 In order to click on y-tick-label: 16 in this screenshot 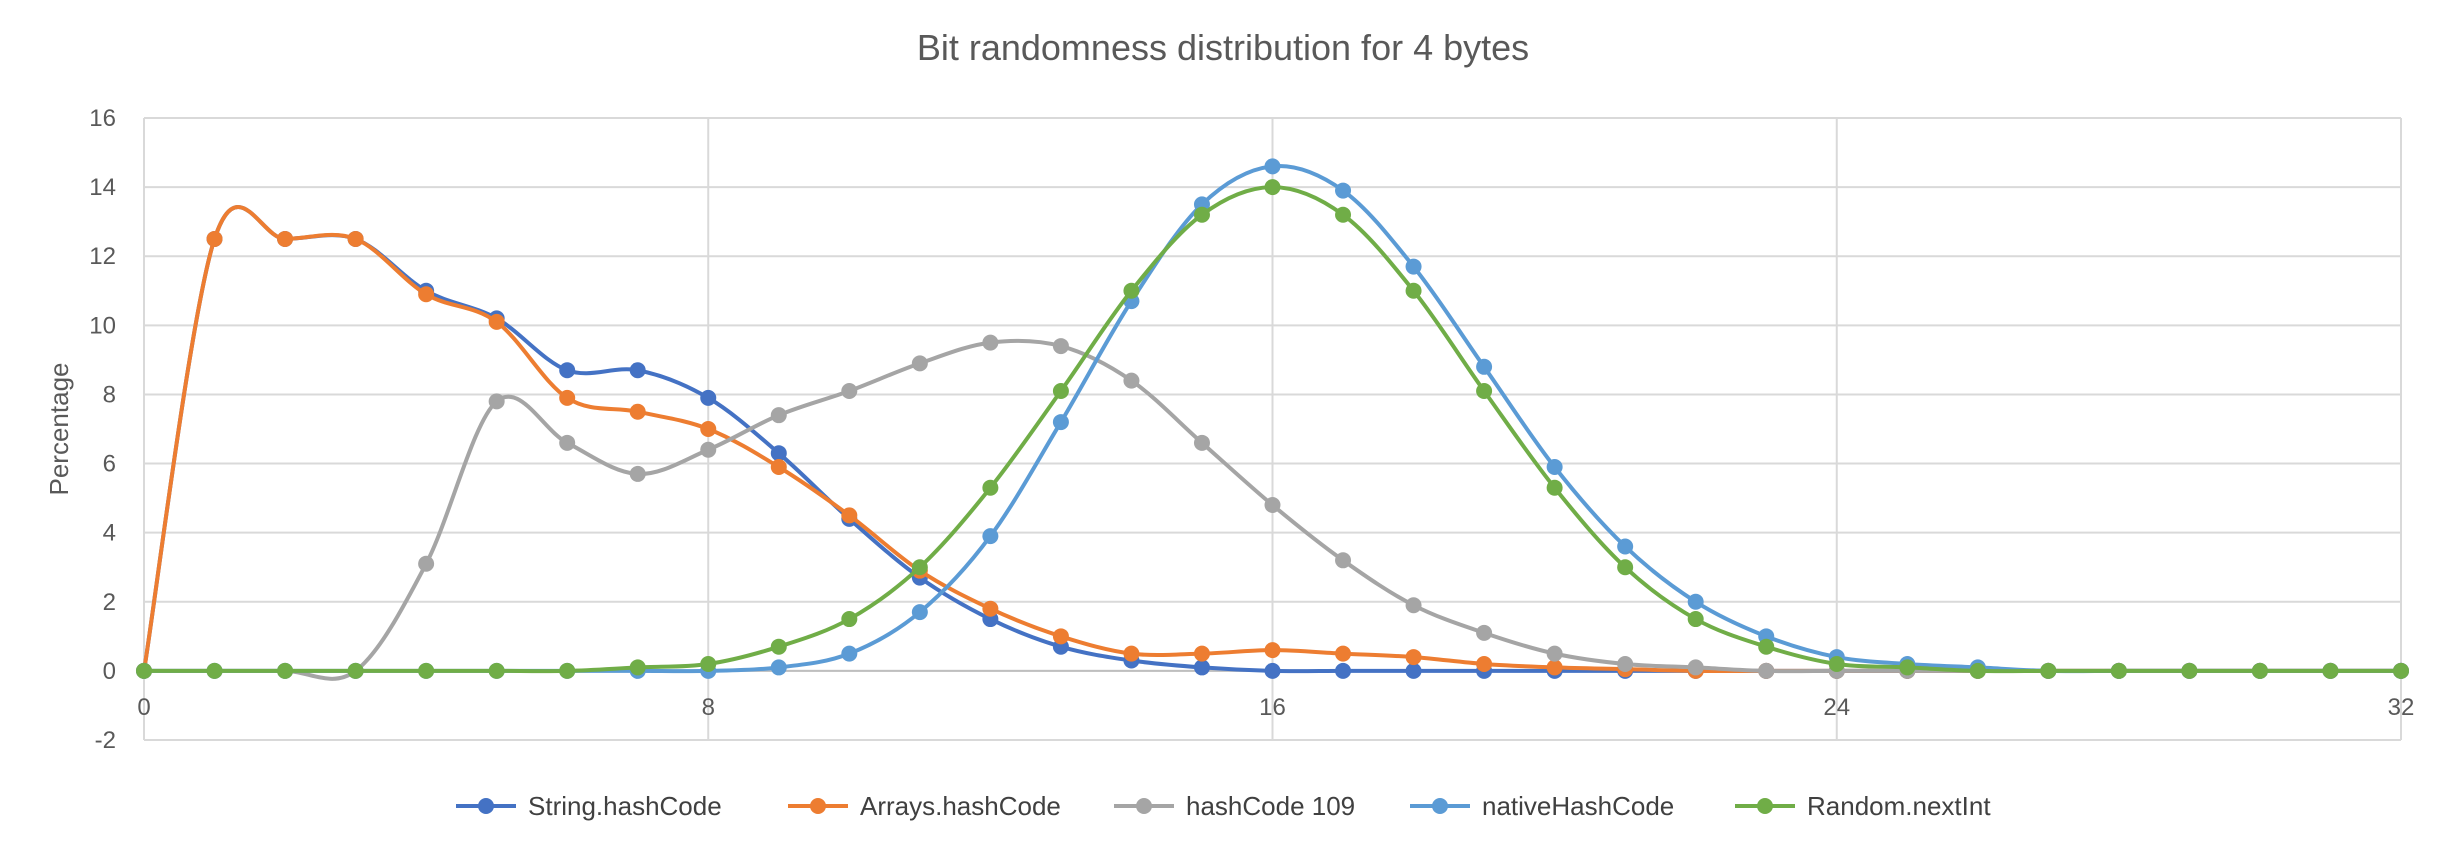, I will do `click(102, 118)`.